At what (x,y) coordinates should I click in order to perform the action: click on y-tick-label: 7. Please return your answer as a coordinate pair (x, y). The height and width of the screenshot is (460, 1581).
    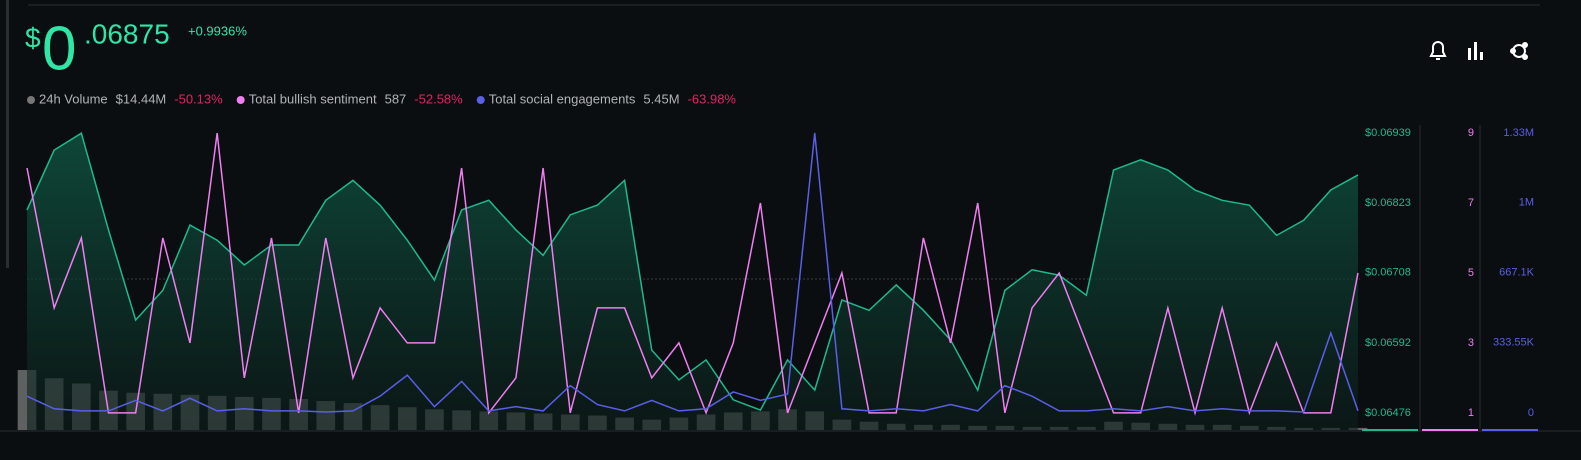
    Looking at the image, I should click on (1471, 203).